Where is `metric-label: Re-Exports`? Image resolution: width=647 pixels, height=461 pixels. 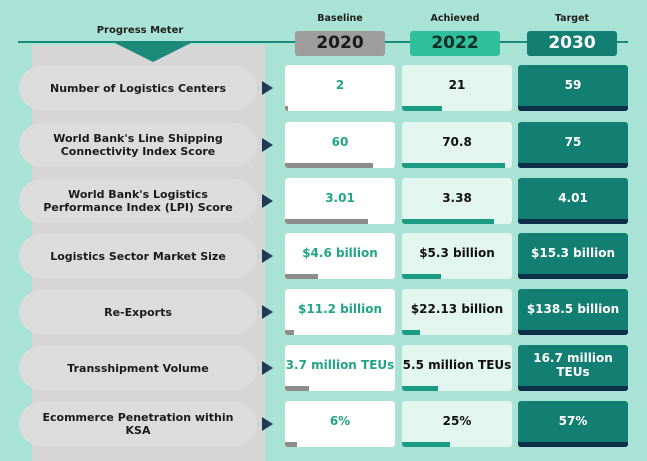 metric-label: Re-Exports is located at coordinates (138, 312).